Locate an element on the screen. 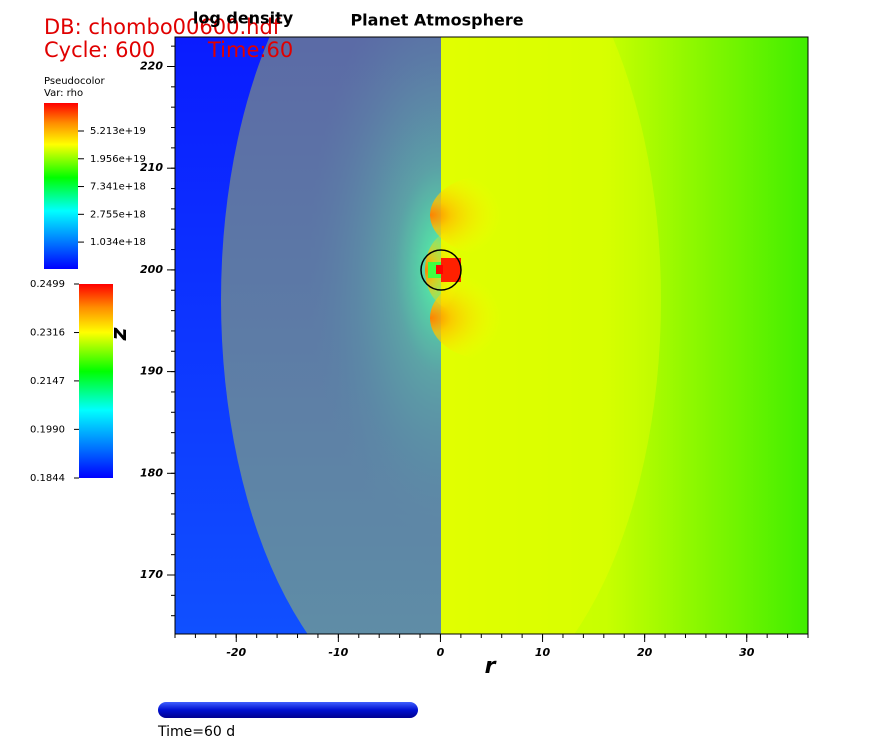 The height and width of the screenshot is (746, 876). colorbar-tick-label: 0.1844 is located at coordinates (47, 478).